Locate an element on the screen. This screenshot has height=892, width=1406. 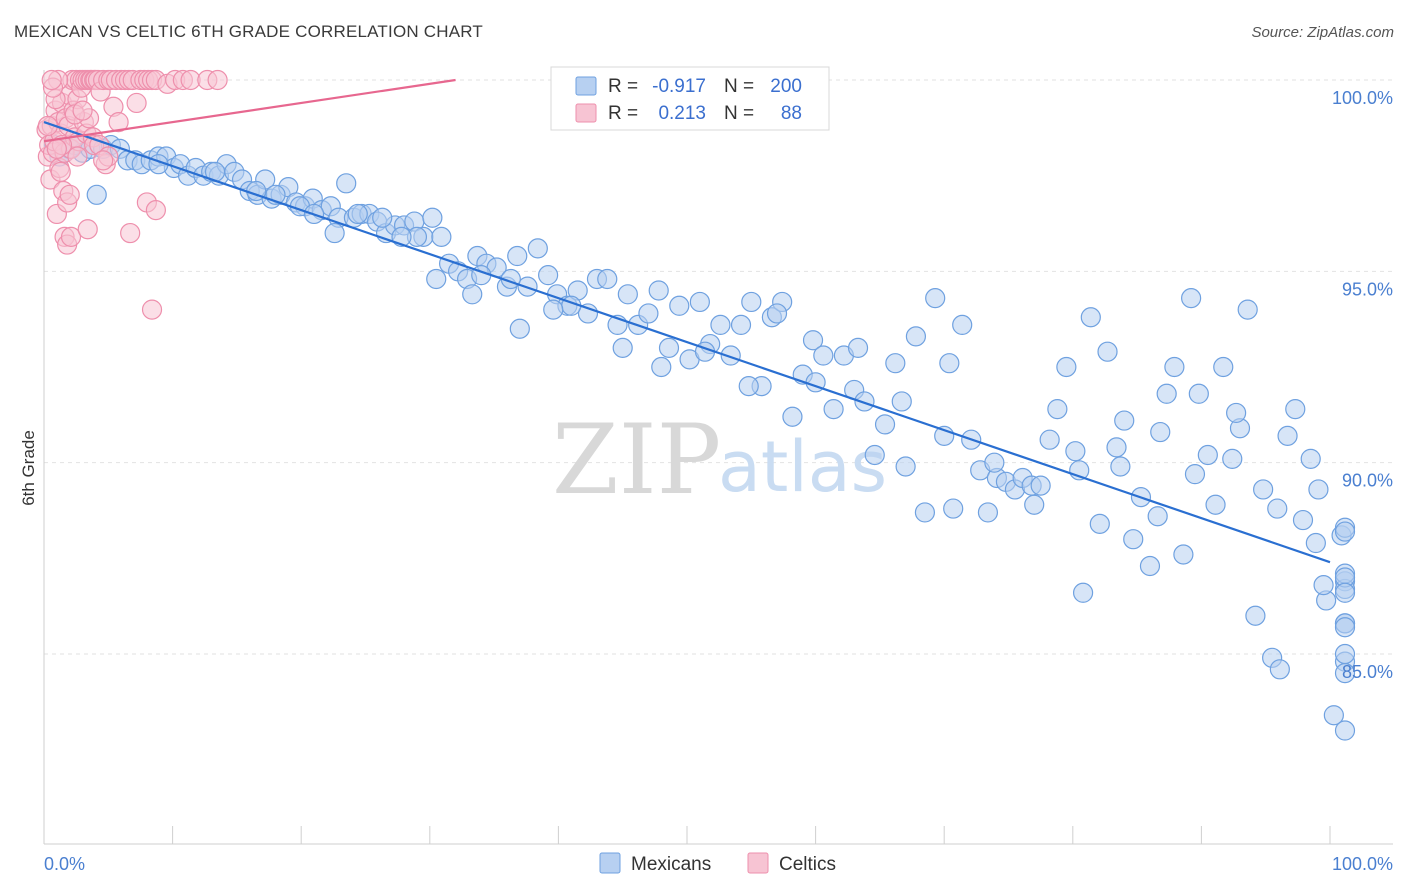
y-tick-label-1: 90.0% is located at coordinates (1367, 481).